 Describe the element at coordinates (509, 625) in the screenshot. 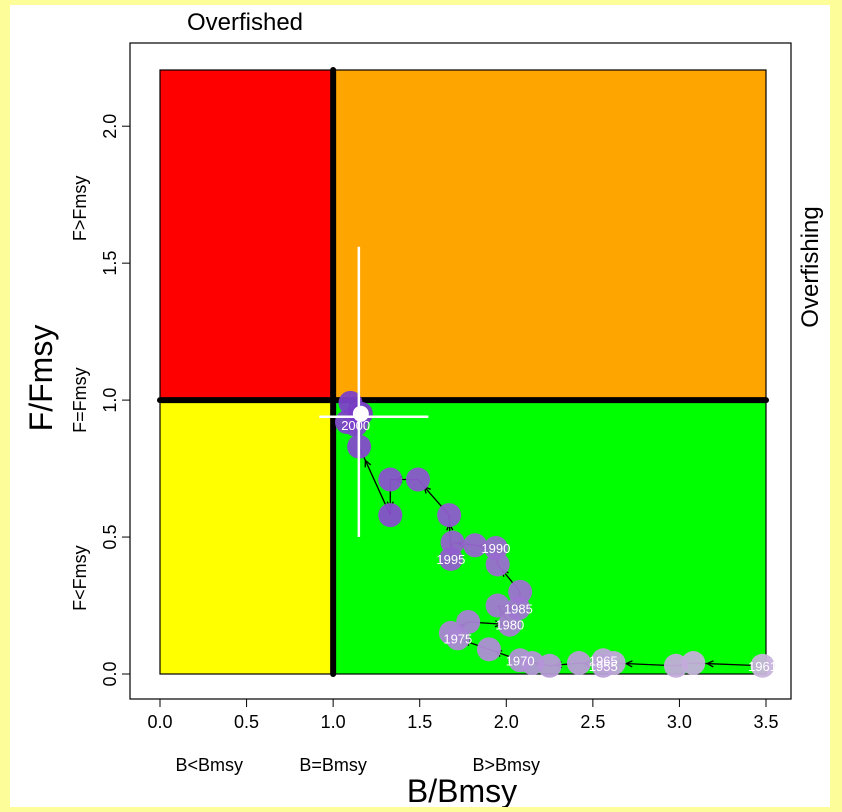

I see `year-label: 1980` at that location.